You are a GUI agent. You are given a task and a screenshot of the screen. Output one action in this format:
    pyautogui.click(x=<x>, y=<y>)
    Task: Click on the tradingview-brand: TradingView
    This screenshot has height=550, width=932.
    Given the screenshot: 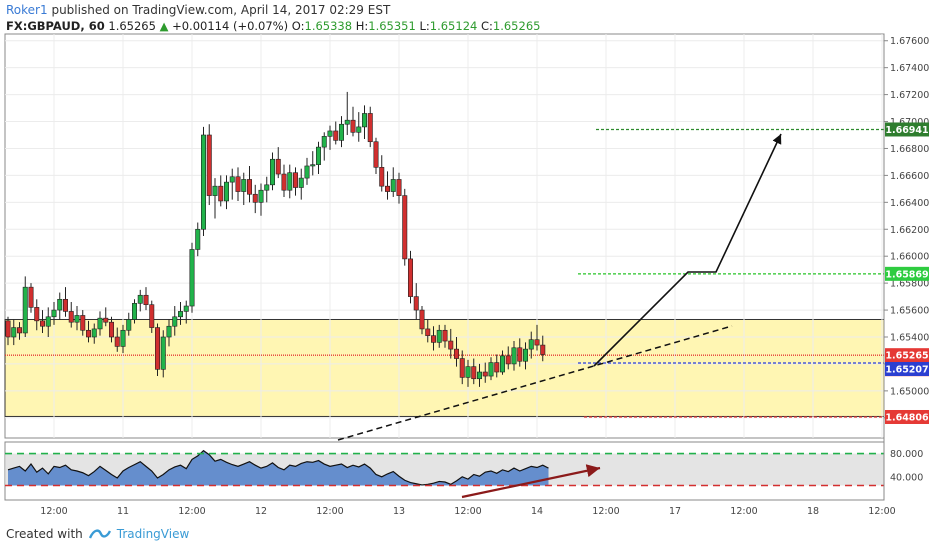 What is the action you would take?
    pyautogui.click(x=153, y=534)
    